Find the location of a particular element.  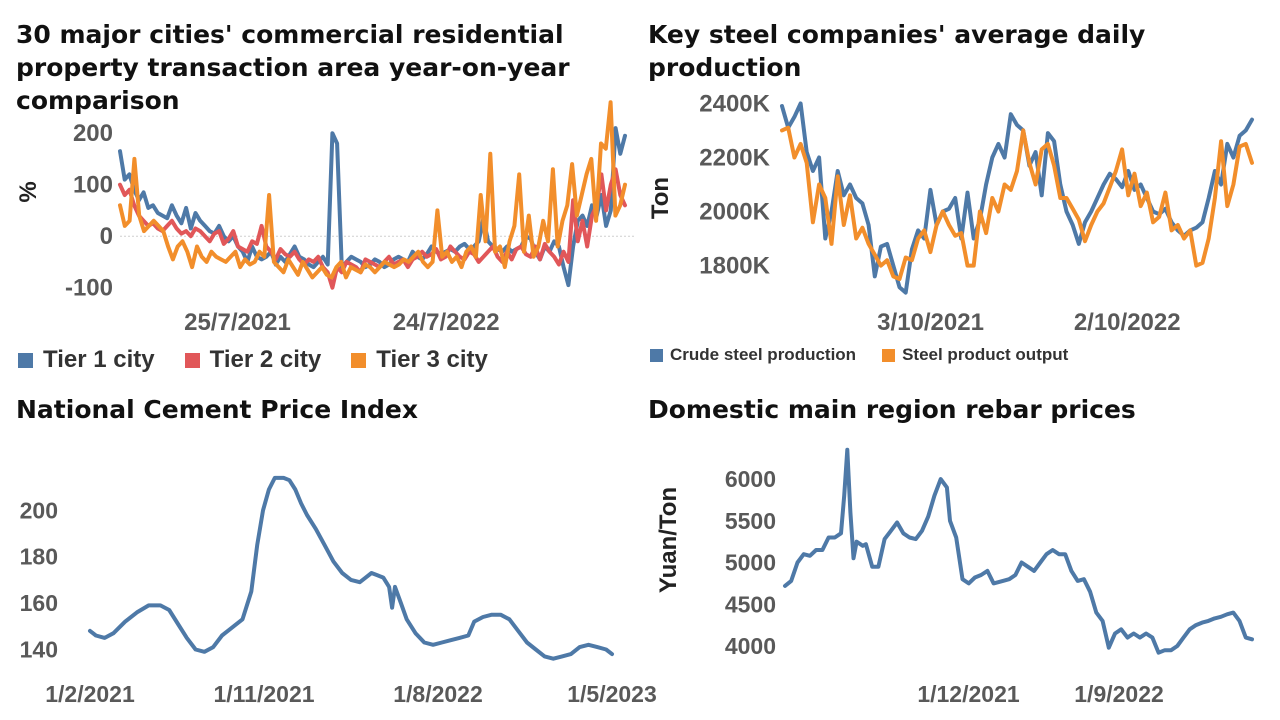

legend-item-tier1: Tier 1 city is located at coordinates (86, 360).